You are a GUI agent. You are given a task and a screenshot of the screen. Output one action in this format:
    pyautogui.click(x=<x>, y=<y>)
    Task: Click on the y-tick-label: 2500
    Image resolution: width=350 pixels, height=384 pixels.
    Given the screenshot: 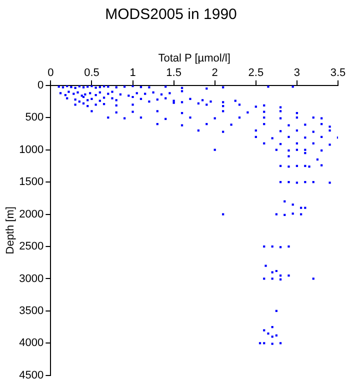 What is the action you would take?
    pyautogui.click(x=31, y=246)
    